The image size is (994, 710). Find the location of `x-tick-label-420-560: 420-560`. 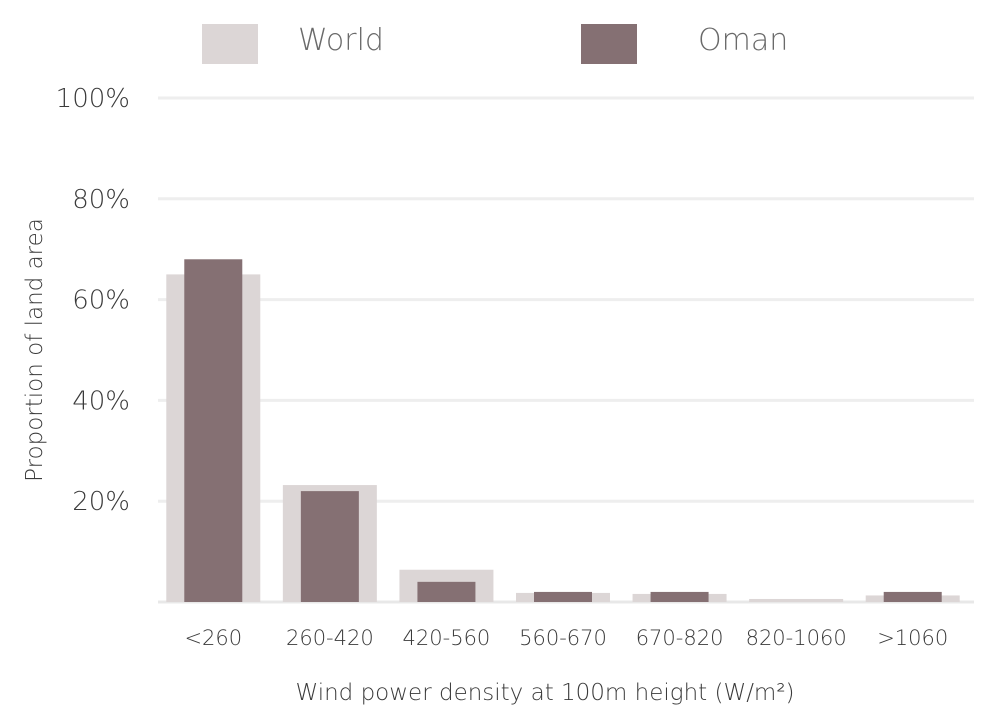

x-tick-label-420-560: 420-560 is located at coordinates (447, 638).